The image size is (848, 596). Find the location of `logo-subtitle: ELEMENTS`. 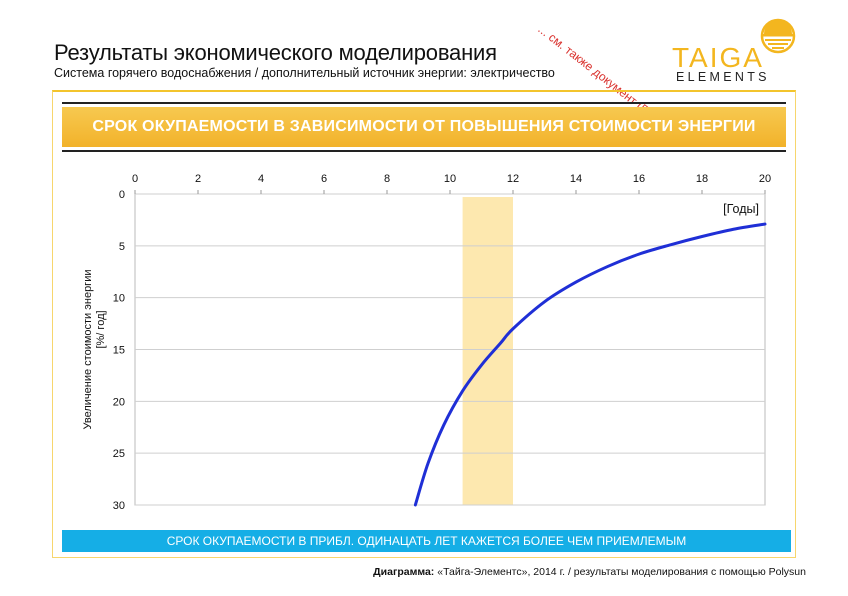

logo-subtitle: ELEMENTS is located at coordinates (723, 77).